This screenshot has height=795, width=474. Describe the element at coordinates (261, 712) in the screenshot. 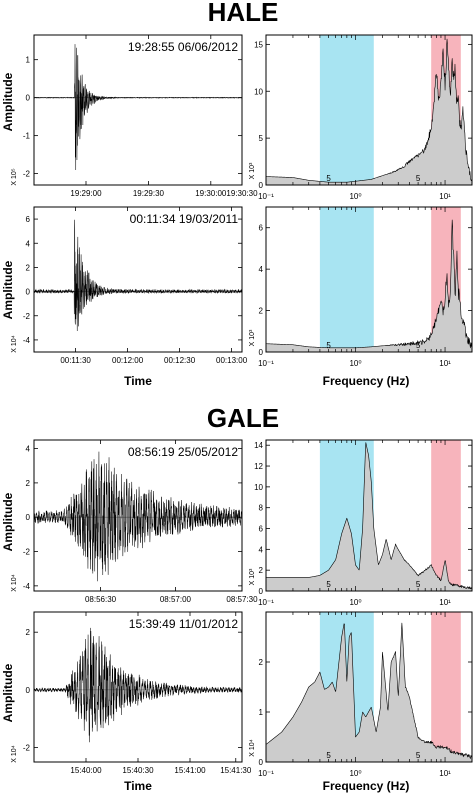

I see `y-tick-label: 1` at that location.